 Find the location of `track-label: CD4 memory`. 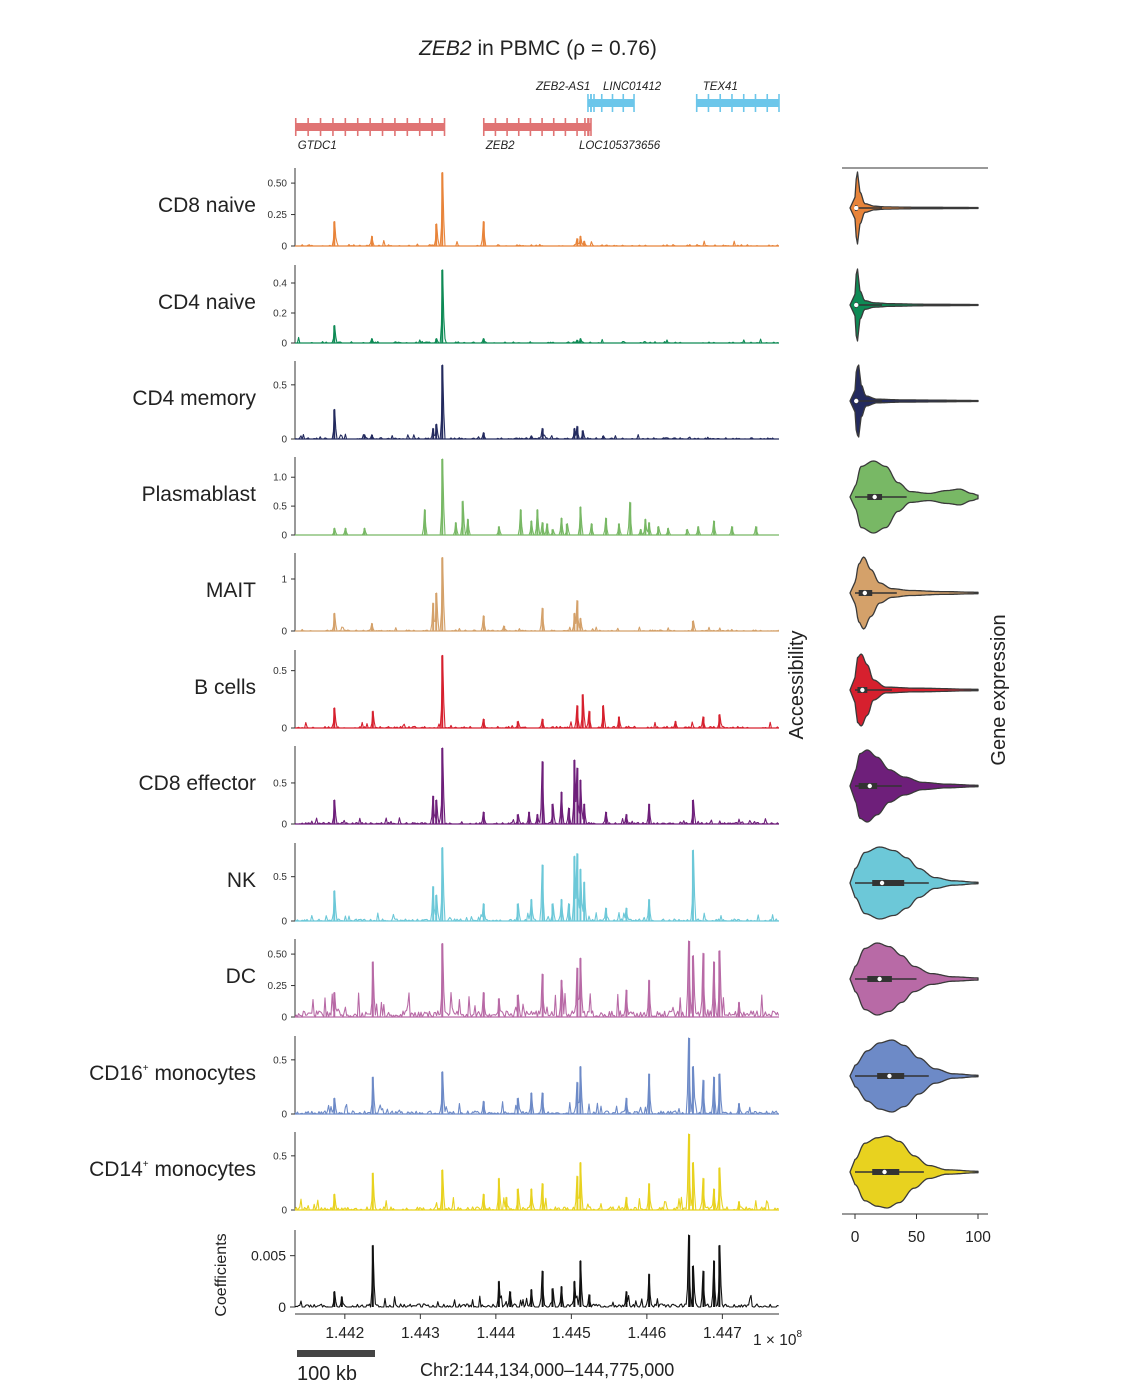

track-label: CD4 memory is located at coordinates (194, 398).